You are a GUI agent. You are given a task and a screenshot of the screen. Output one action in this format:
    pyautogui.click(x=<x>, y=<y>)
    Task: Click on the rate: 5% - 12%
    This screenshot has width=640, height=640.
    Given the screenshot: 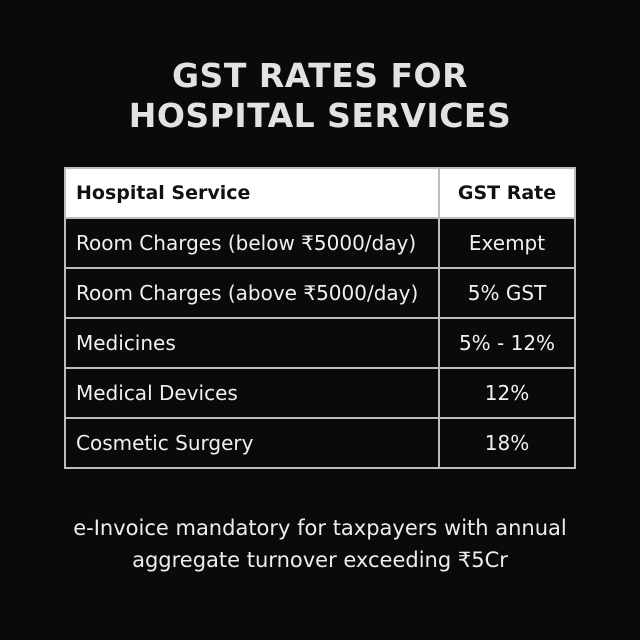 What is the action you would take?
    pyautogui.click(x=507, y=343)
    